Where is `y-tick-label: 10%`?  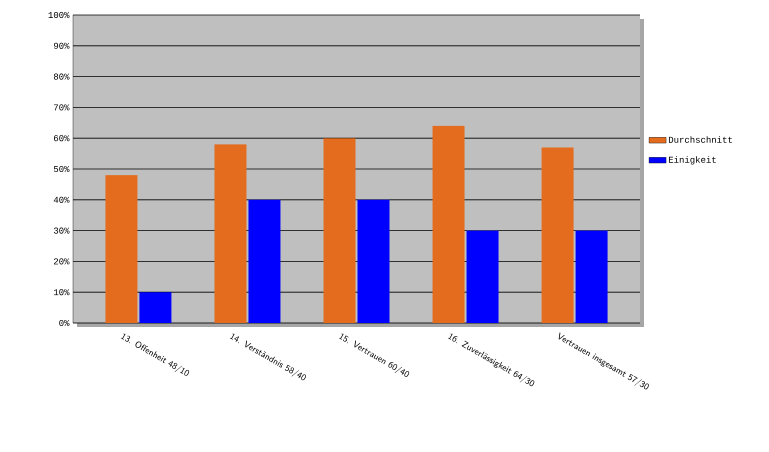
y-tick-label: 10% is located at coordinates (62, 292).